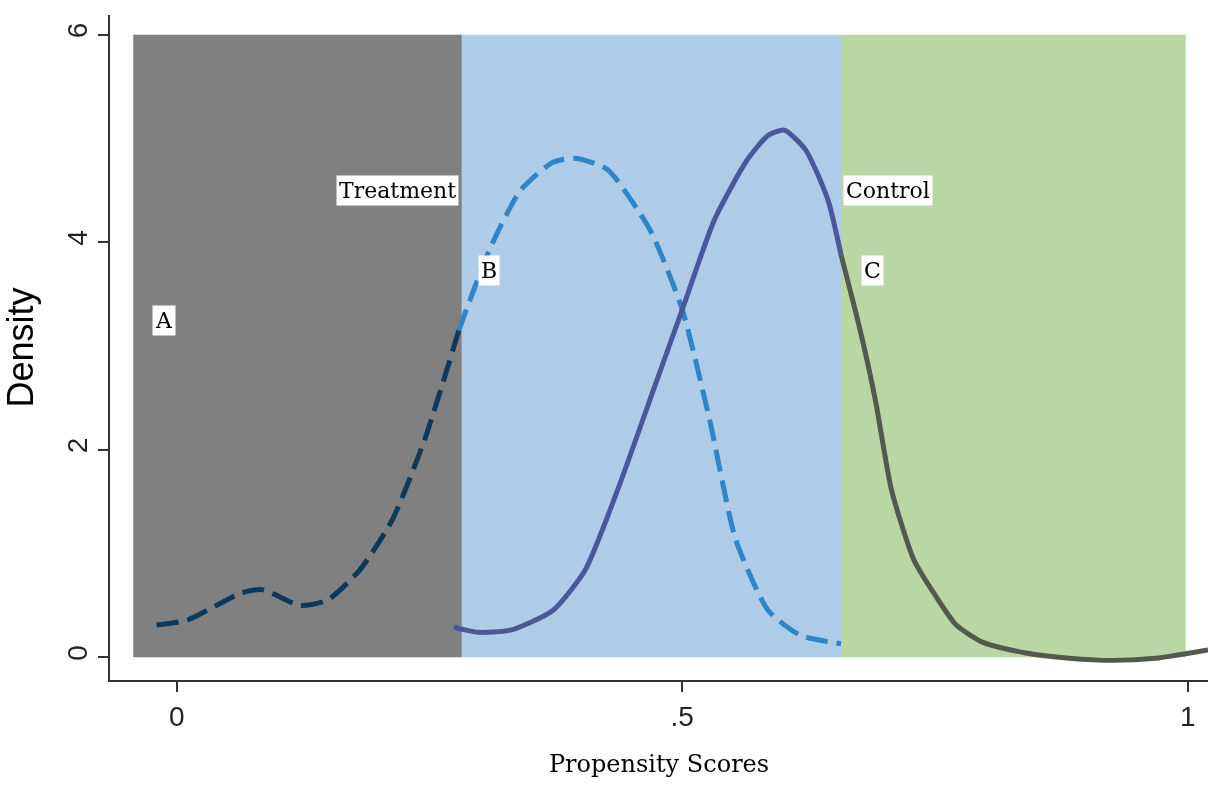 Image resolution: width=1223 pixels, height=785 pixels. Describe the element at coordinates (872, 270) in the screenshot. I see `annotation: C` at that location.